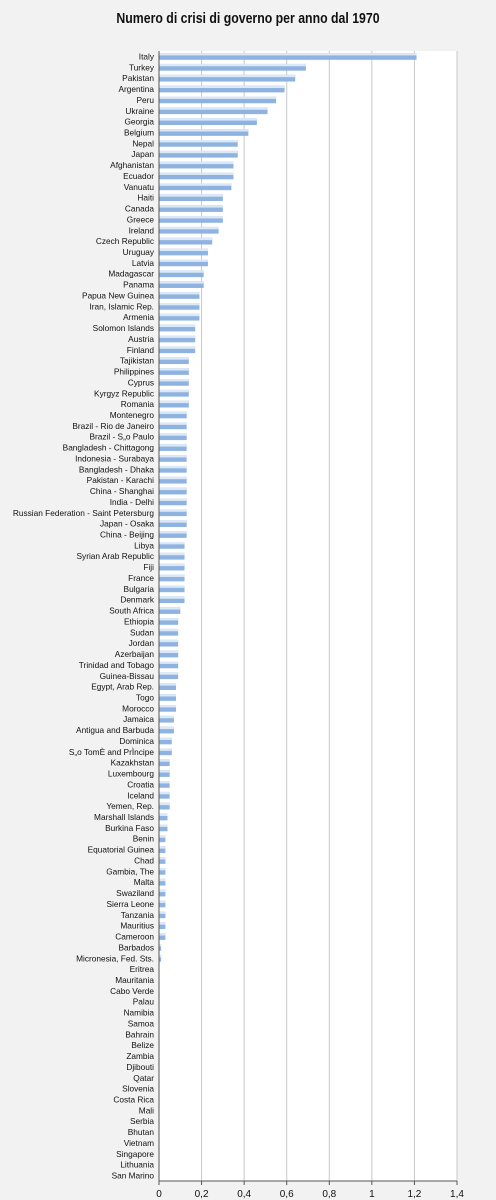 The height and width of the screenshot is (1200, 496). What do you see at coordinates (133, 1100) in the screenshot?
I see `category-label: Costa Rica` at bounding box center [133, 1100].